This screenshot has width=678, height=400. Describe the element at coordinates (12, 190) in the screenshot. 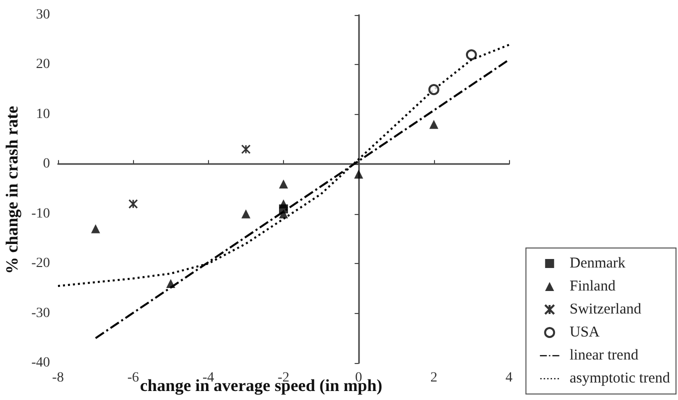

I see `y-axis-title: % change in crash rate` at that location.